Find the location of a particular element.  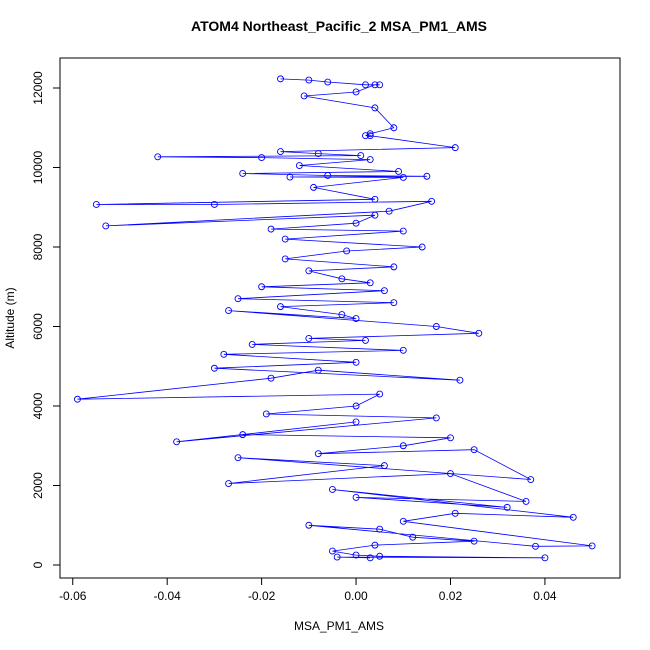

y-axis-label: Altitude (m) is located at coordinates (10, 317).